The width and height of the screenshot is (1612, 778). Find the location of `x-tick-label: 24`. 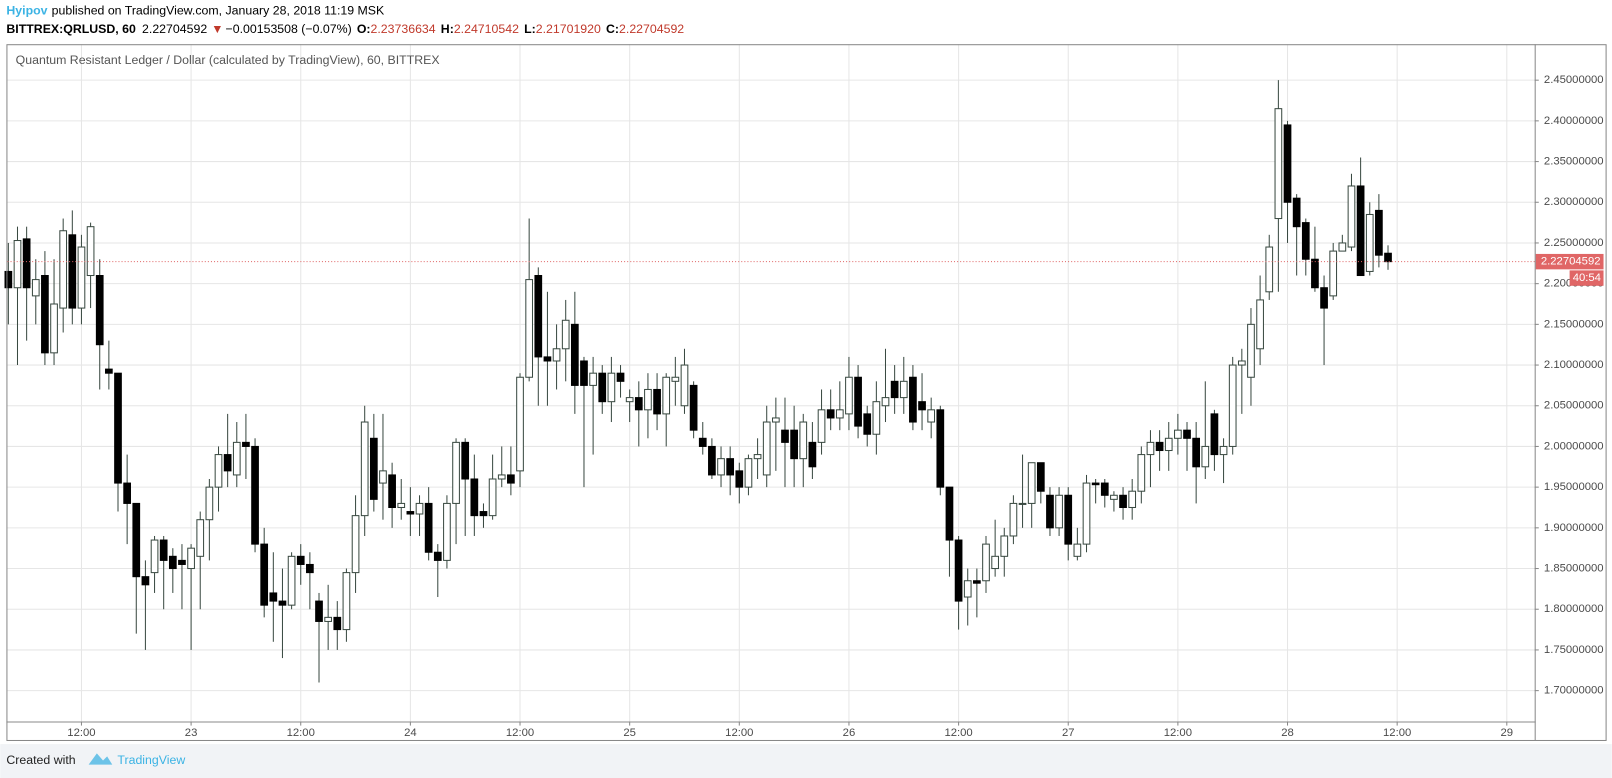

x-tick-label: 24 is located at coordinates (410, 733).